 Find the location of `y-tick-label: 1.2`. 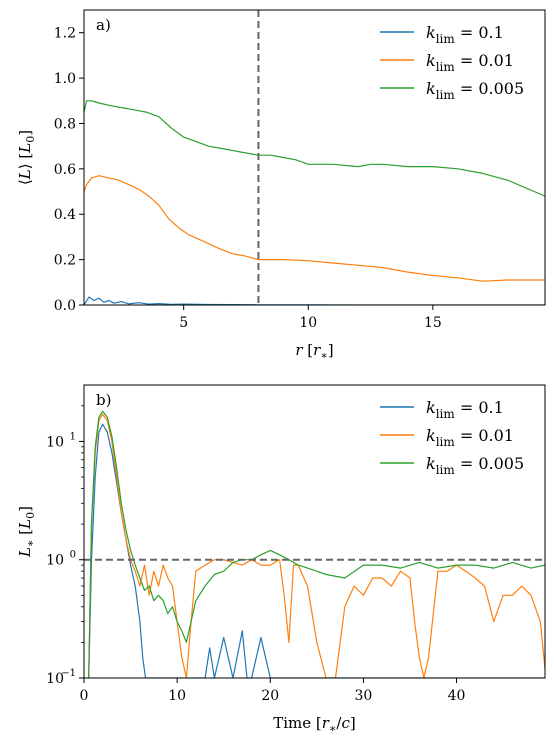

y-tick-label: 1.2 is located at coordinates (65, 34).